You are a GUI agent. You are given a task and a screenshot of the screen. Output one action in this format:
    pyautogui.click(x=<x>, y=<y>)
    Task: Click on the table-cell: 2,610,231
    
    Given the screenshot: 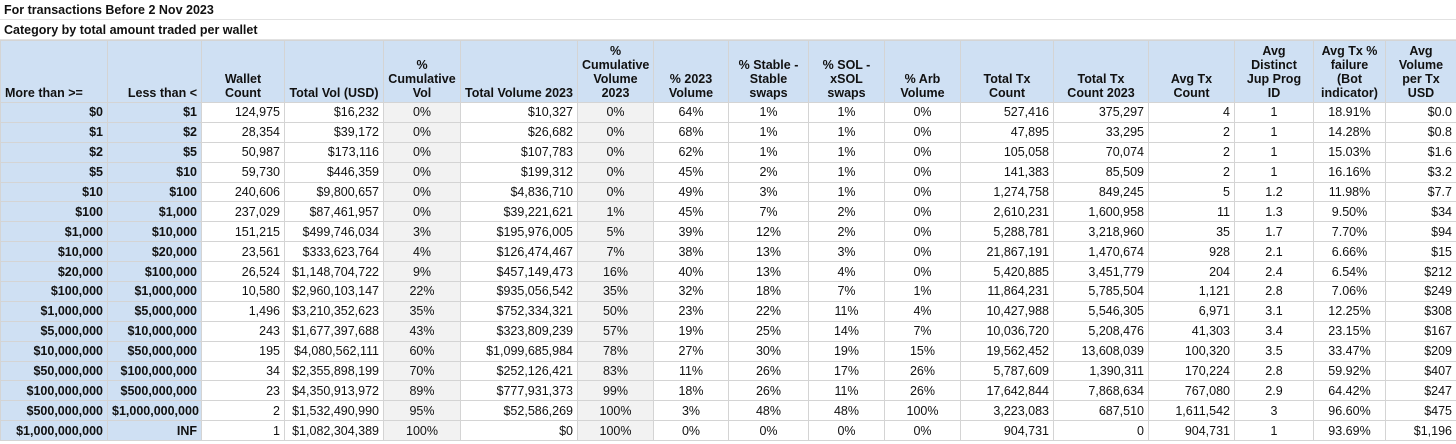 What is the action you would take?
    pyautogui.click(x=1007, y=212)
    